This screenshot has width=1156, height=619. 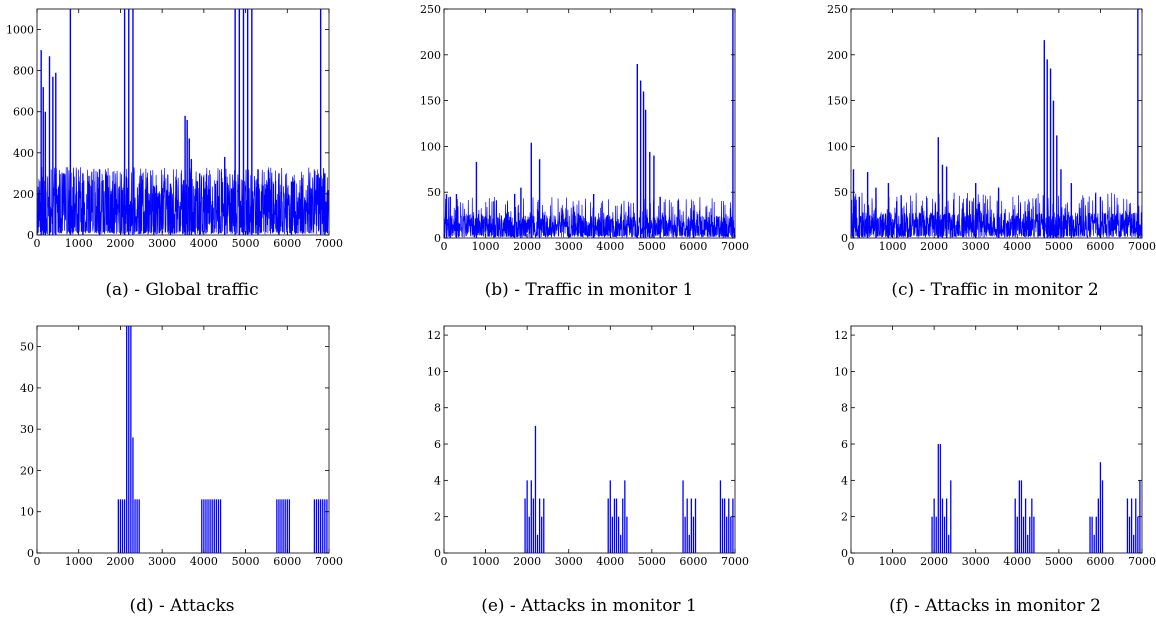 What do you see at coordinates (222, 439) in the screenshot?
I see `plot-area-d` at bounding box center [222, 439].